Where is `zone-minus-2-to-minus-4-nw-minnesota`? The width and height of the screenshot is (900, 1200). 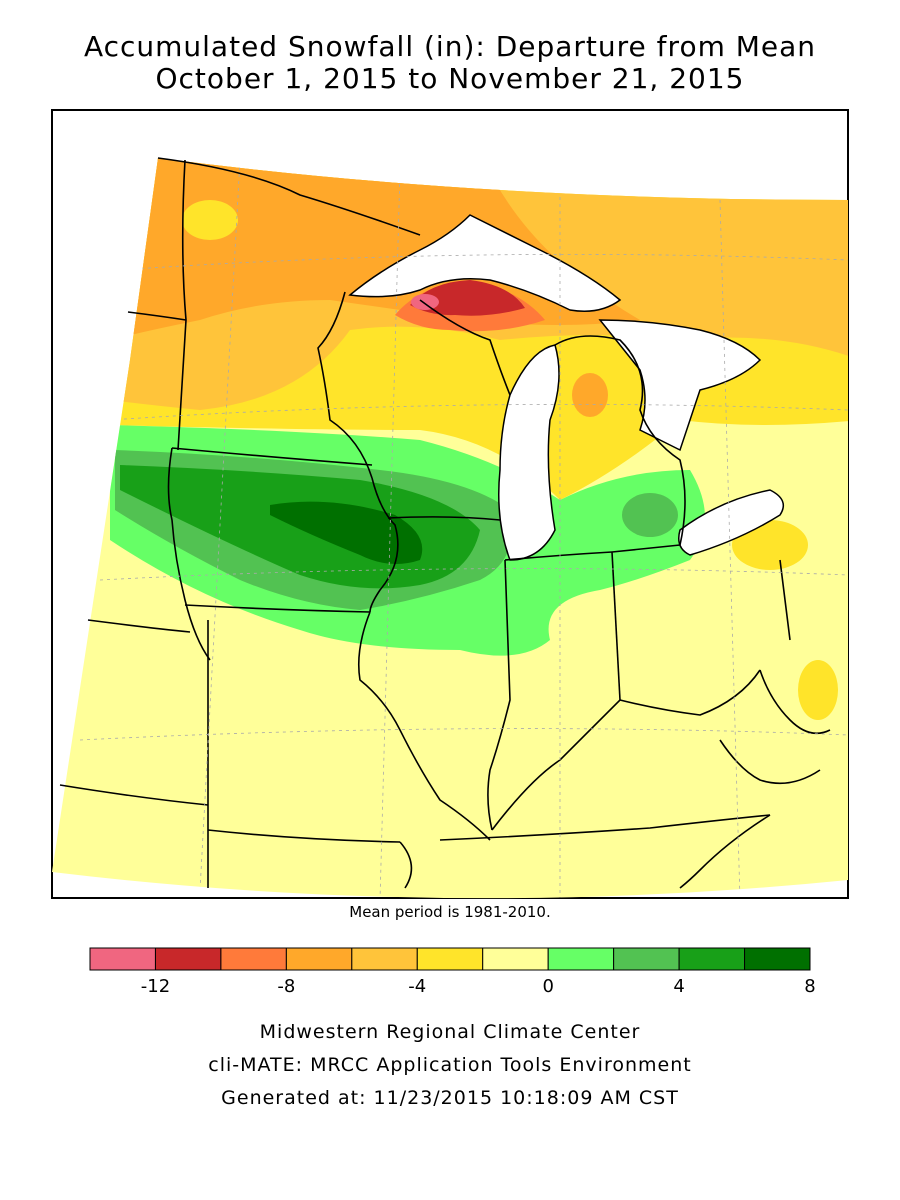
zone-minus-2-to-minus-4-nw-minnesota is located at coordinates (210, 220).